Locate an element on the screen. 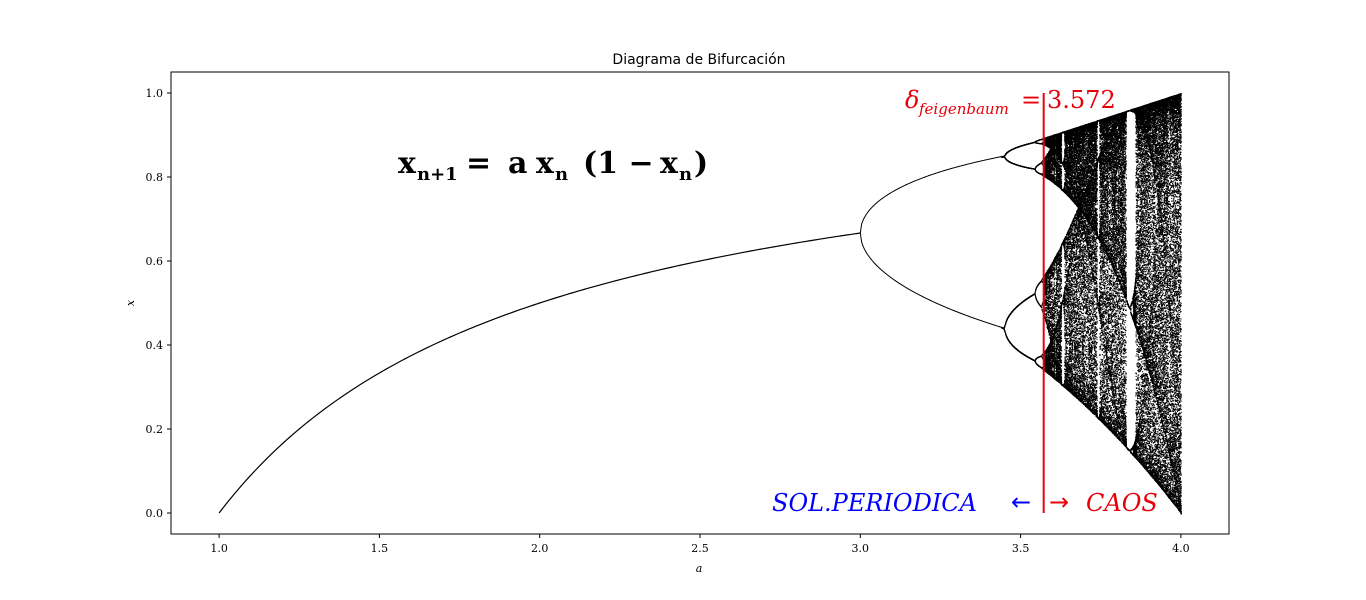  chart-title: Diagrama de Bifurcación is located at coordinates (698, 60).